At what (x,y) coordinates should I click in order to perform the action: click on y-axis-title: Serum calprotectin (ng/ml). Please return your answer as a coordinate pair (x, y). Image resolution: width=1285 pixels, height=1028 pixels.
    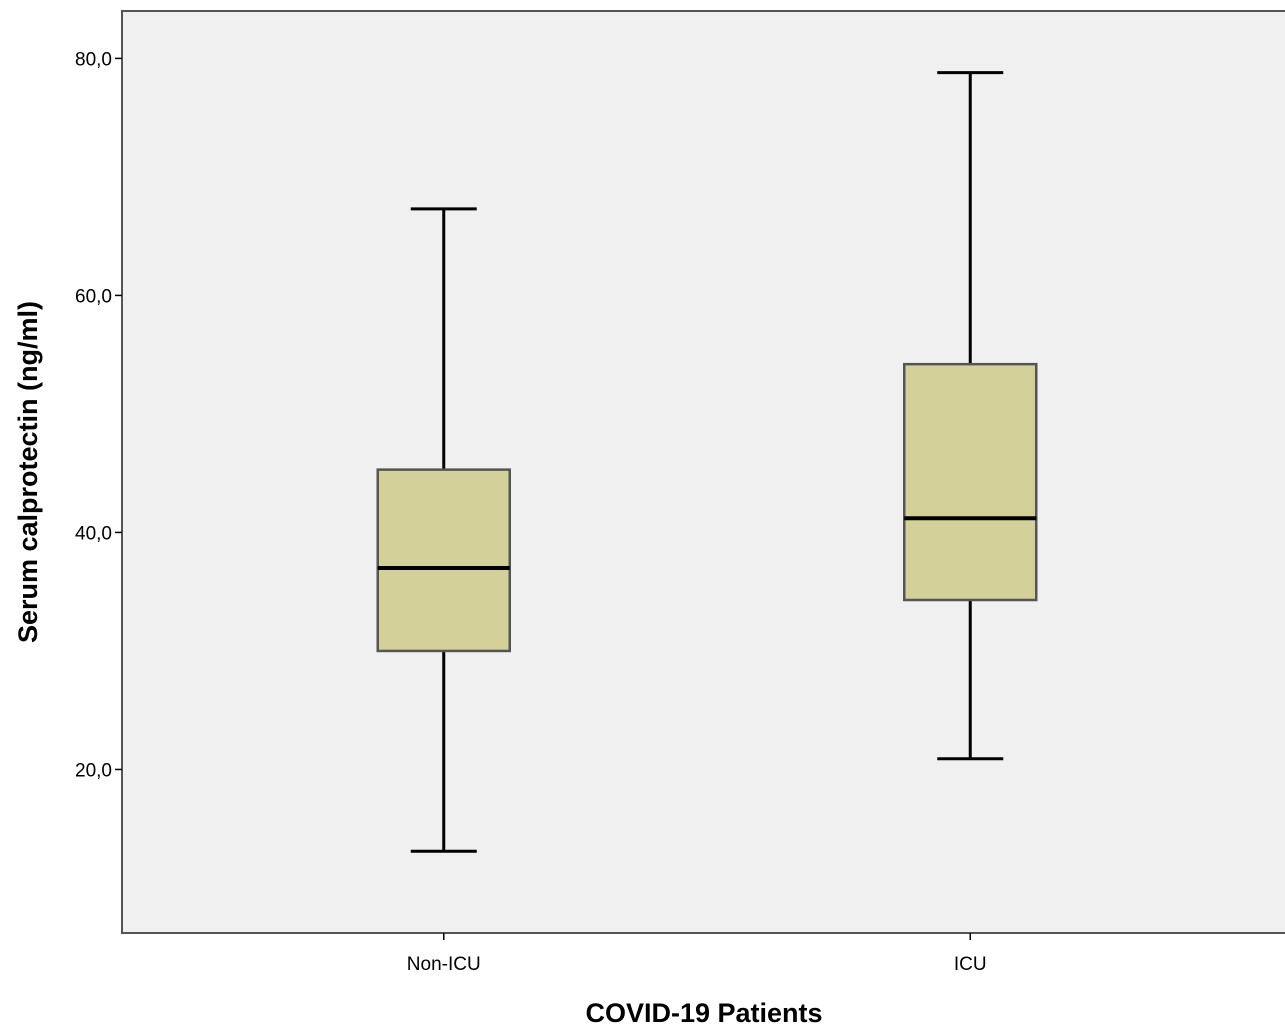
    Looking at the image, I should click on (28, 472).